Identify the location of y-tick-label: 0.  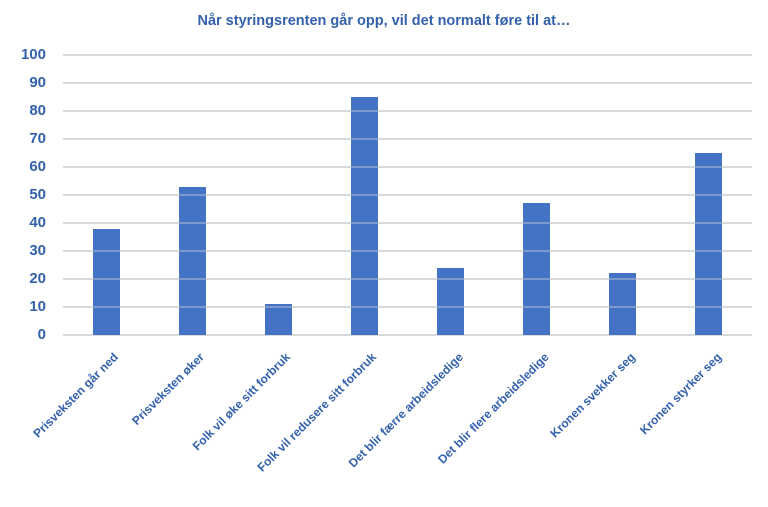
(41, 334).